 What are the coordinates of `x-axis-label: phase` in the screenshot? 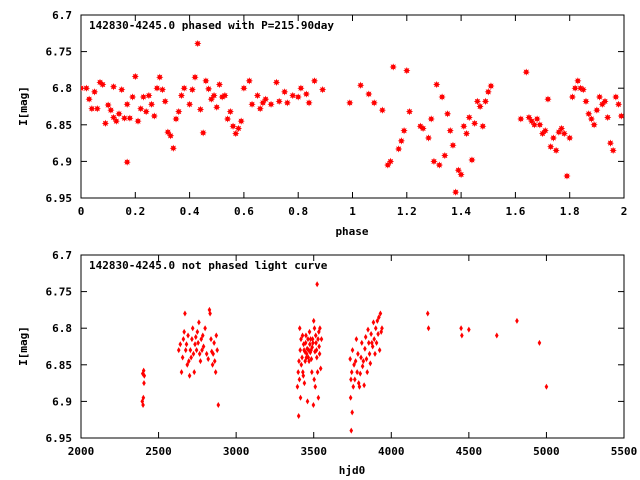 It's located at (351, 231).